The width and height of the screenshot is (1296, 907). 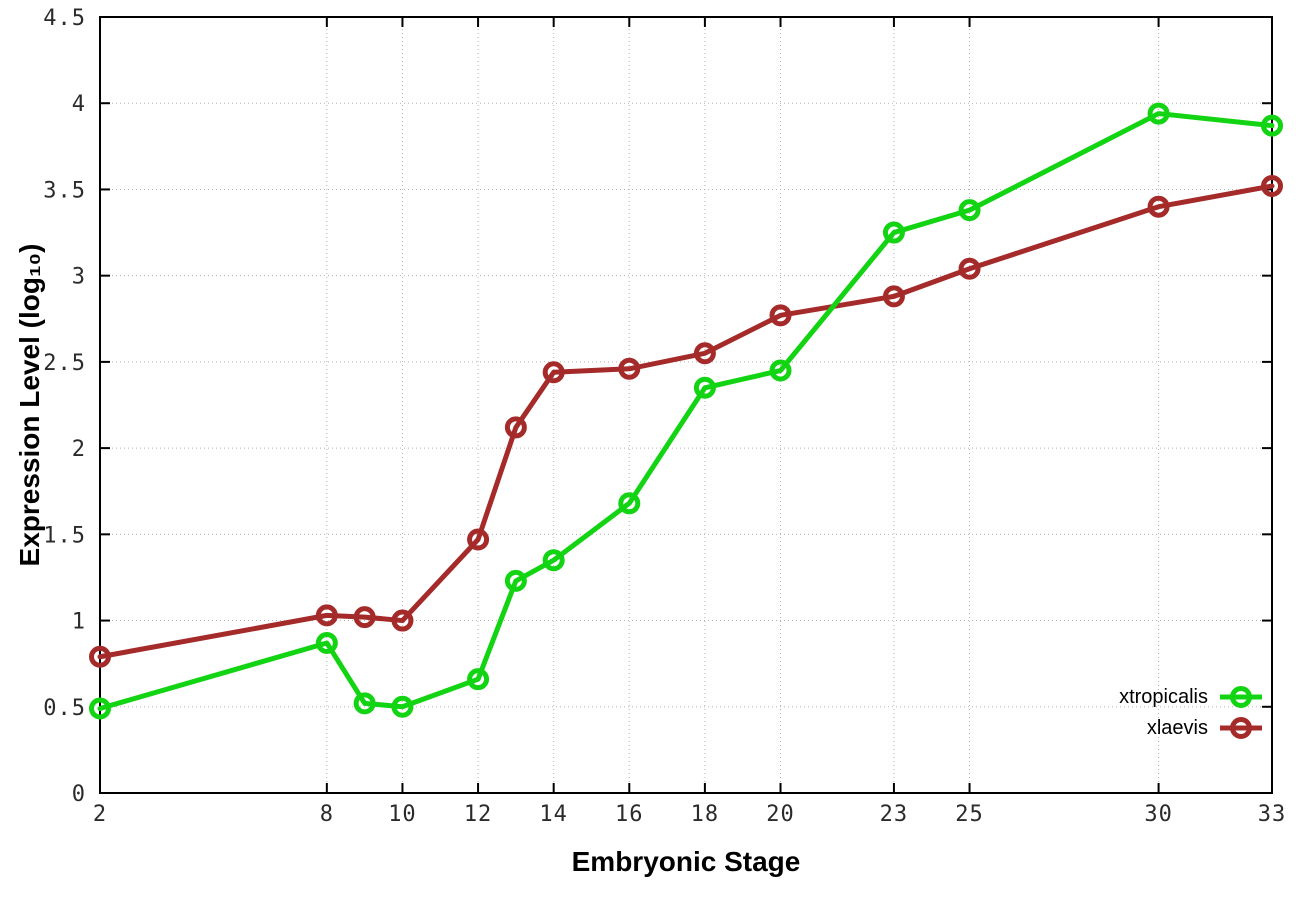 I want to click on legend-item-xlaevis: xlaevis, so click(x=1205, y=728).